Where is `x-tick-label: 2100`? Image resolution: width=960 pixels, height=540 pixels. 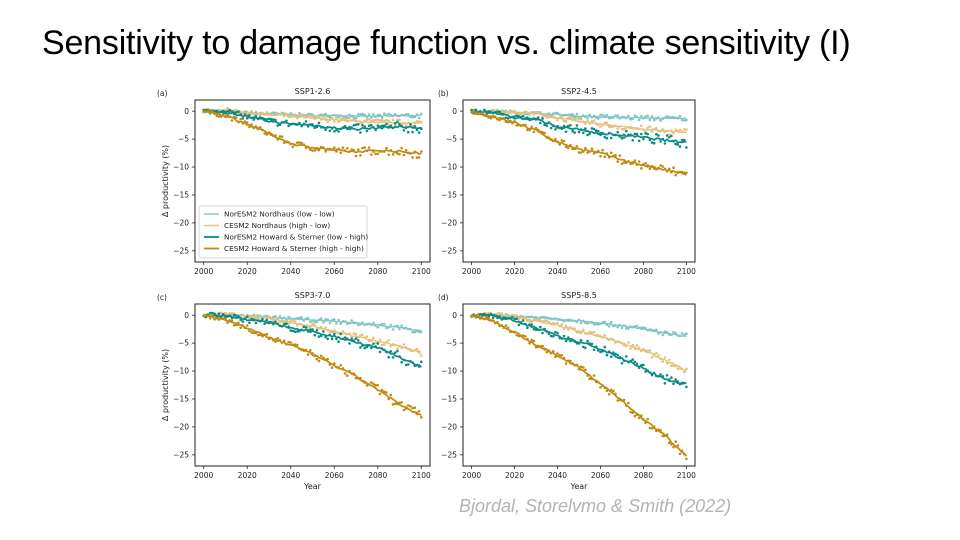 x-tick-label: 2100 is located at coordinates (421, 475).